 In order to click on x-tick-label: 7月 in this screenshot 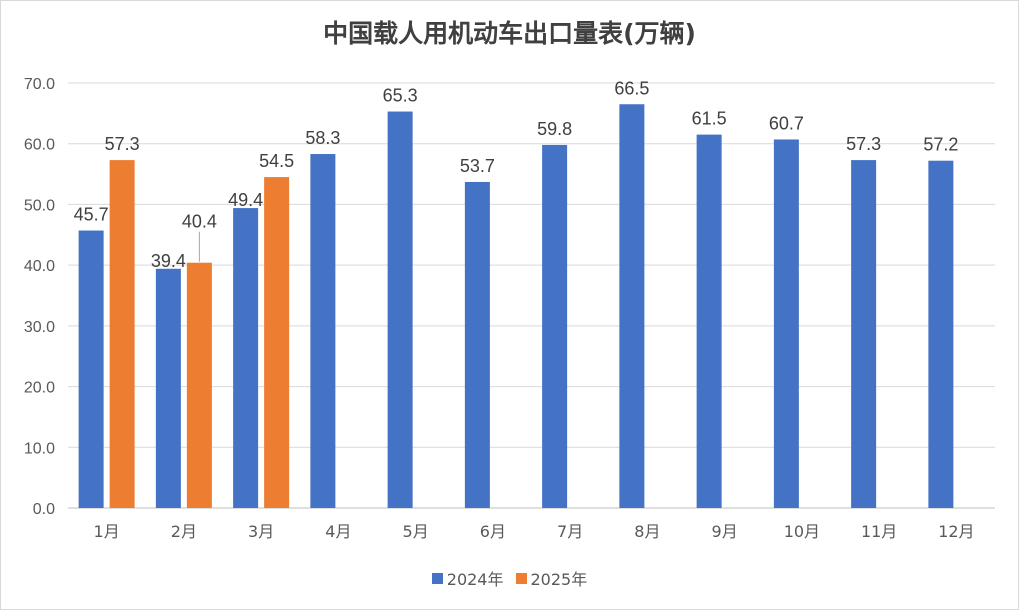, I will do `click(570, 531)`.